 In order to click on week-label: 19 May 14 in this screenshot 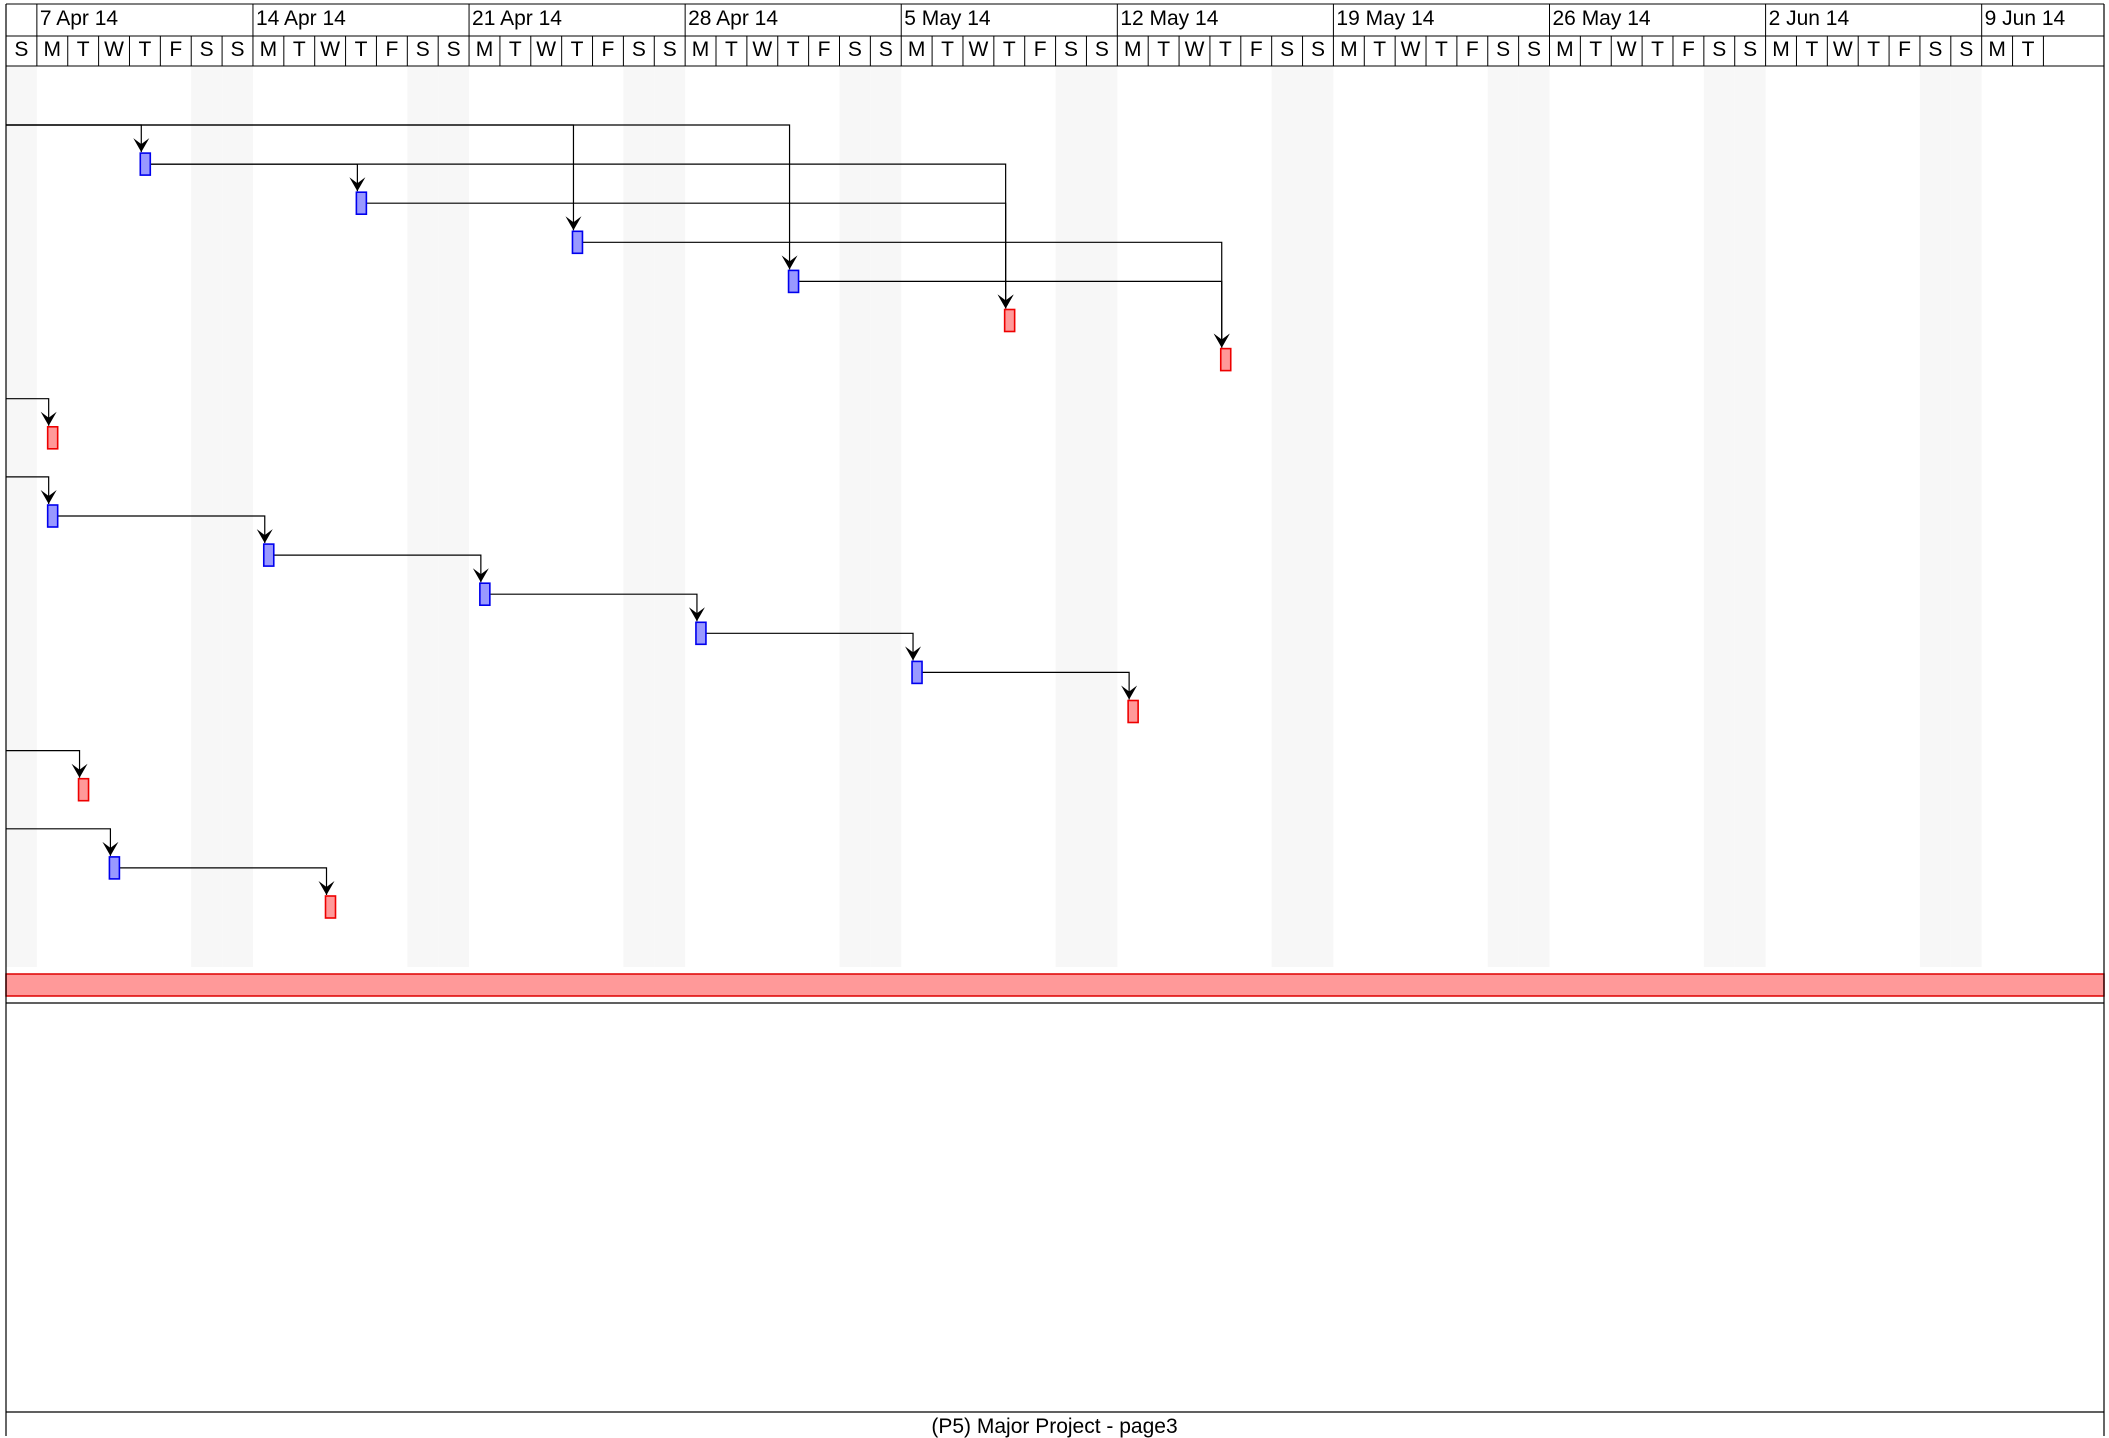, I will do `click(1385, 18)`.